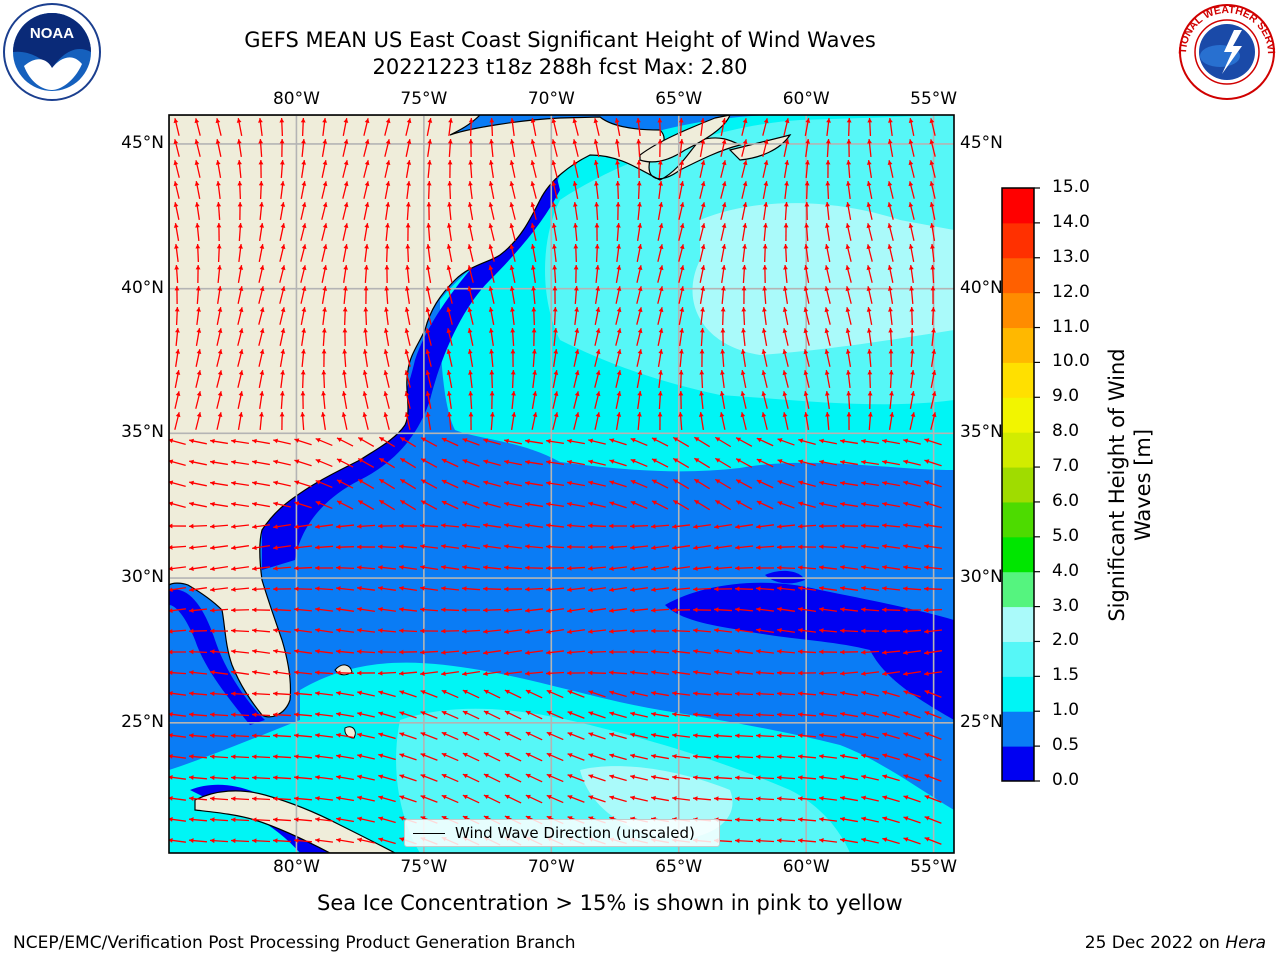 The image size is (1280, 960). What do you see at coordinates (142, 577) in the screenshot?
I see `lat-tick-left: 30°N` at bounding box center [142, 577].